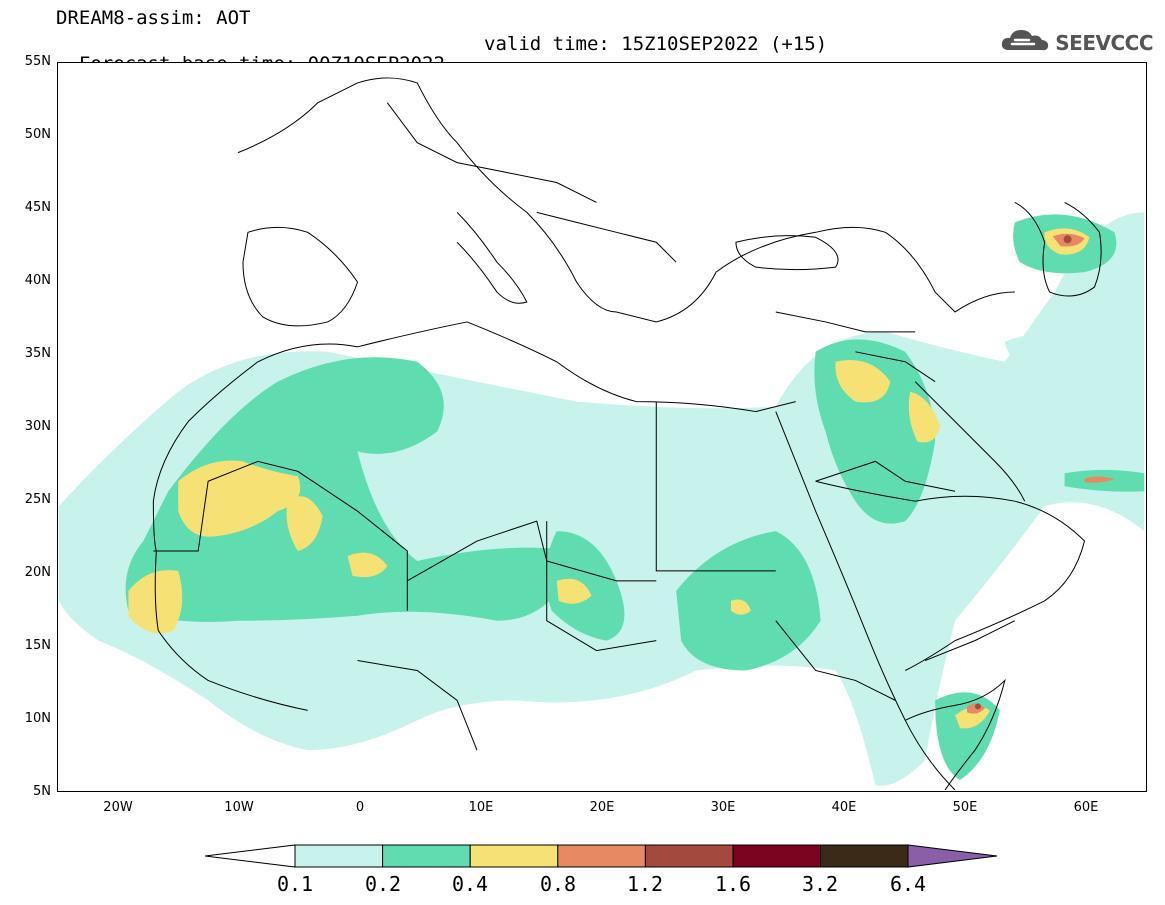 This screenshot has width=1165, height=905. What do you see at coordinates (820, 884) in the screenshot?
I see `colorbar-label: 3.2` at bounding box center [820, 884].